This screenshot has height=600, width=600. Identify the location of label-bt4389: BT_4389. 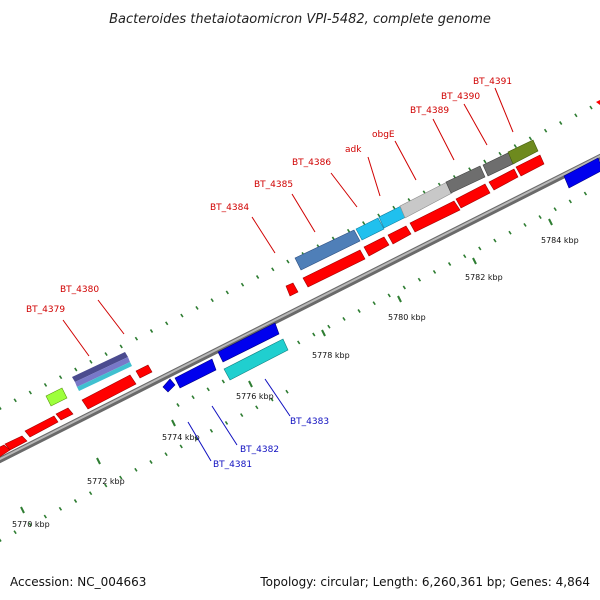
(429, 111).